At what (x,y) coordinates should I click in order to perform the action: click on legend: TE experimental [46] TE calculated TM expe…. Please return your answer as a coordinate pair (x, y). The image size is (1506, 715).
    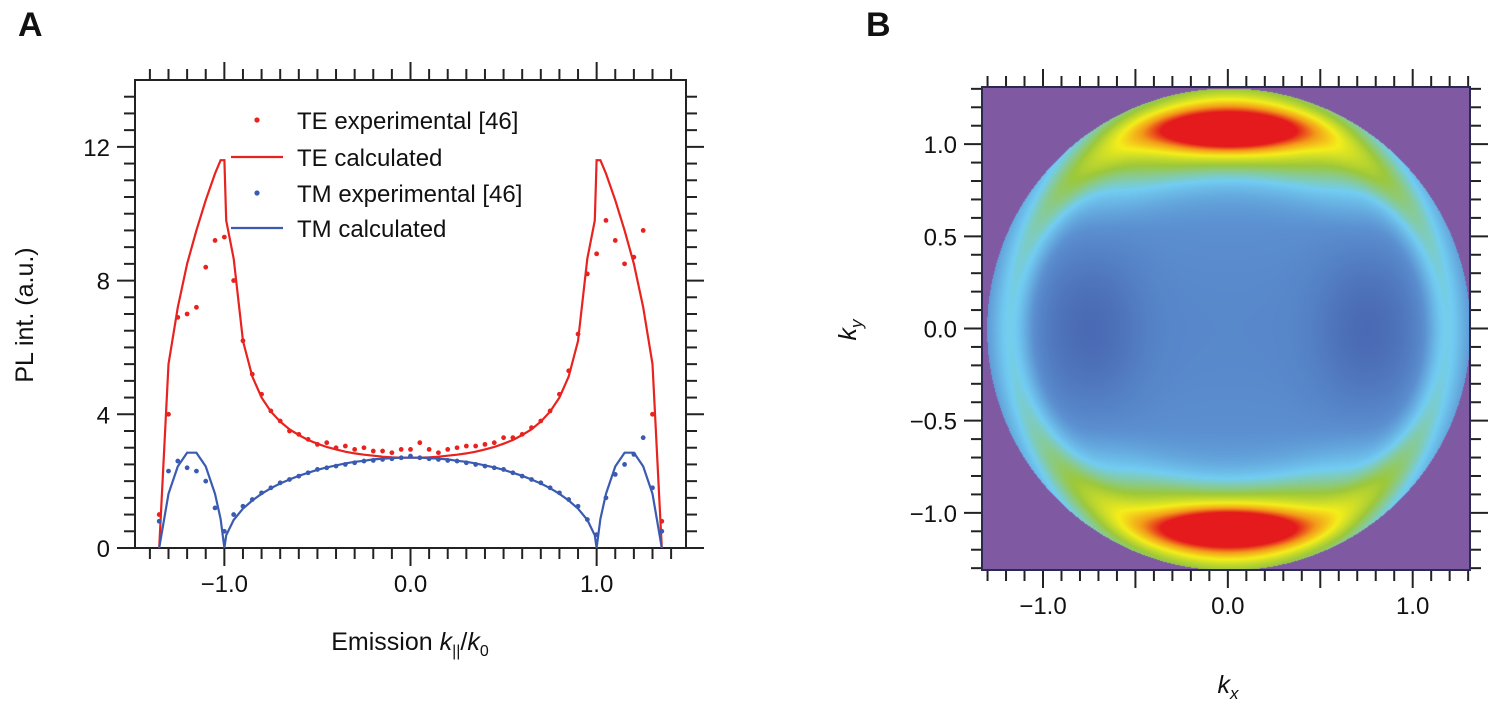
    Looking at the image, I should click on (376, 175).